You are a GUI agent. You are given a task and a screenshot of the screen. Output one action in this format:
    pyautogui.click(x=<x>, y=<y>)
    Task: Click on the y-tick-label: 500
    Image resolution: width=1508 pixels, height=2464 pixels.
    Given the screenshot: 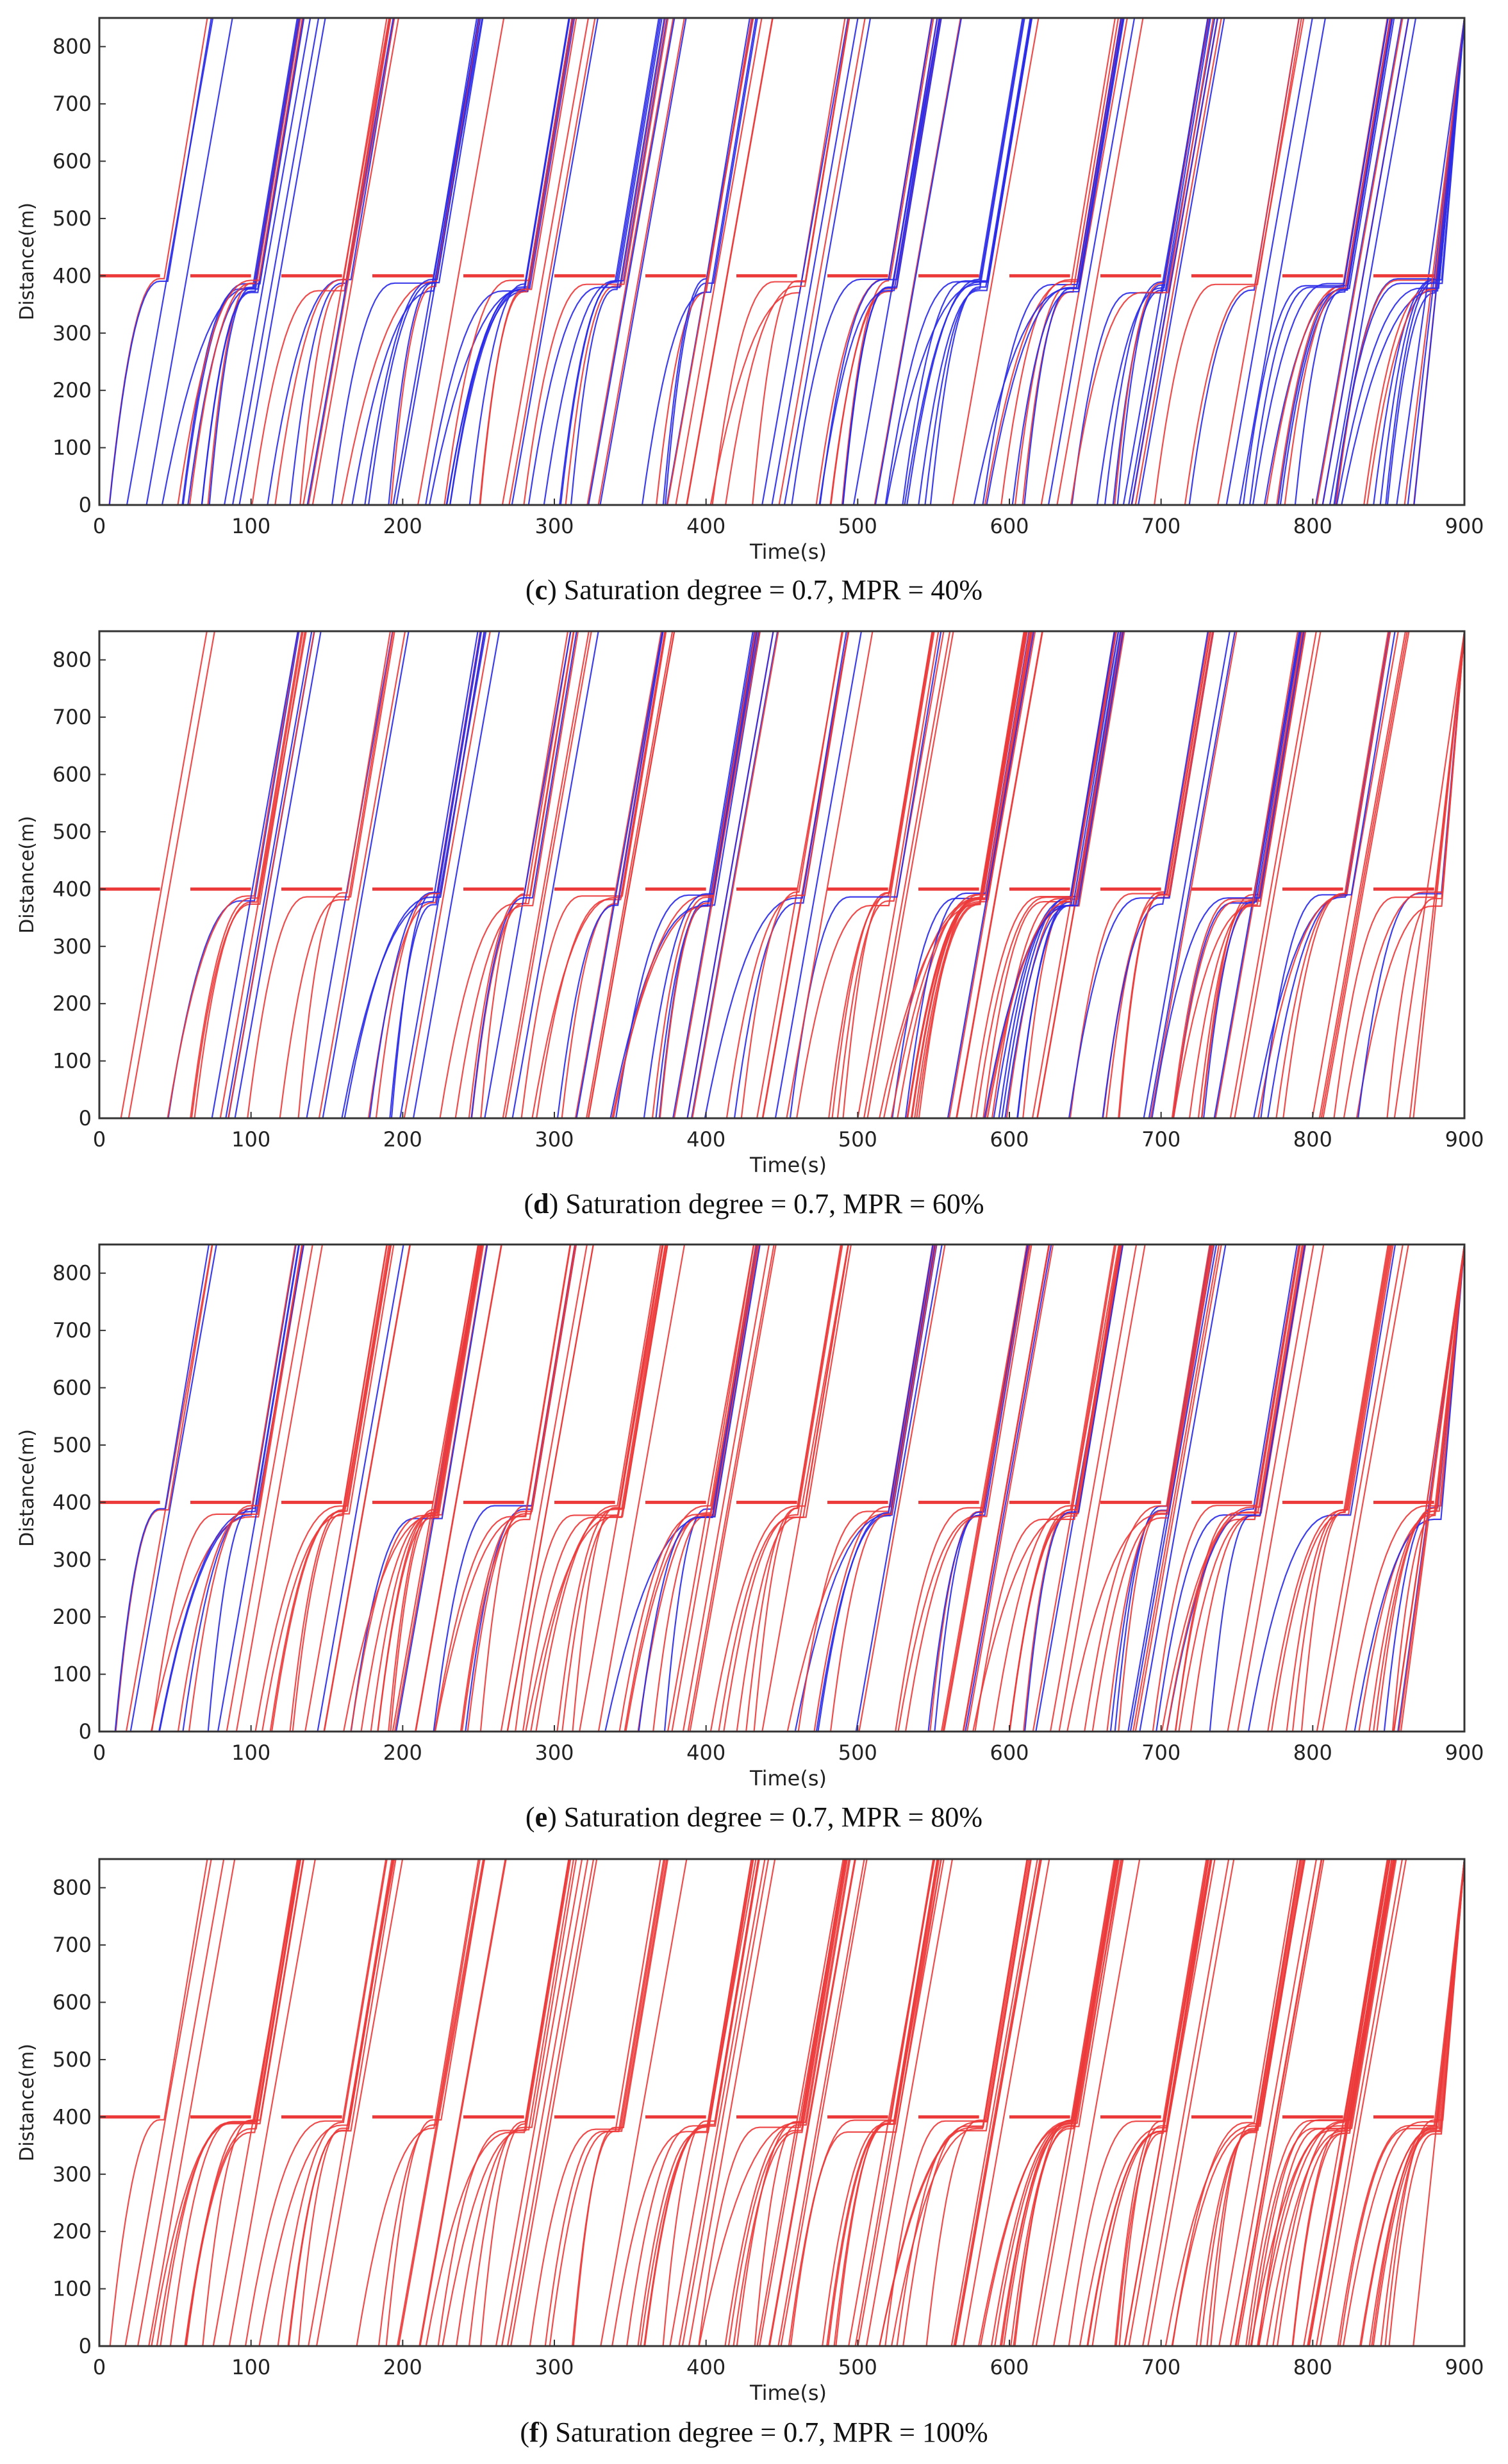 What is the action you would take?
    pyautogui.click(x=72, y=832)
    